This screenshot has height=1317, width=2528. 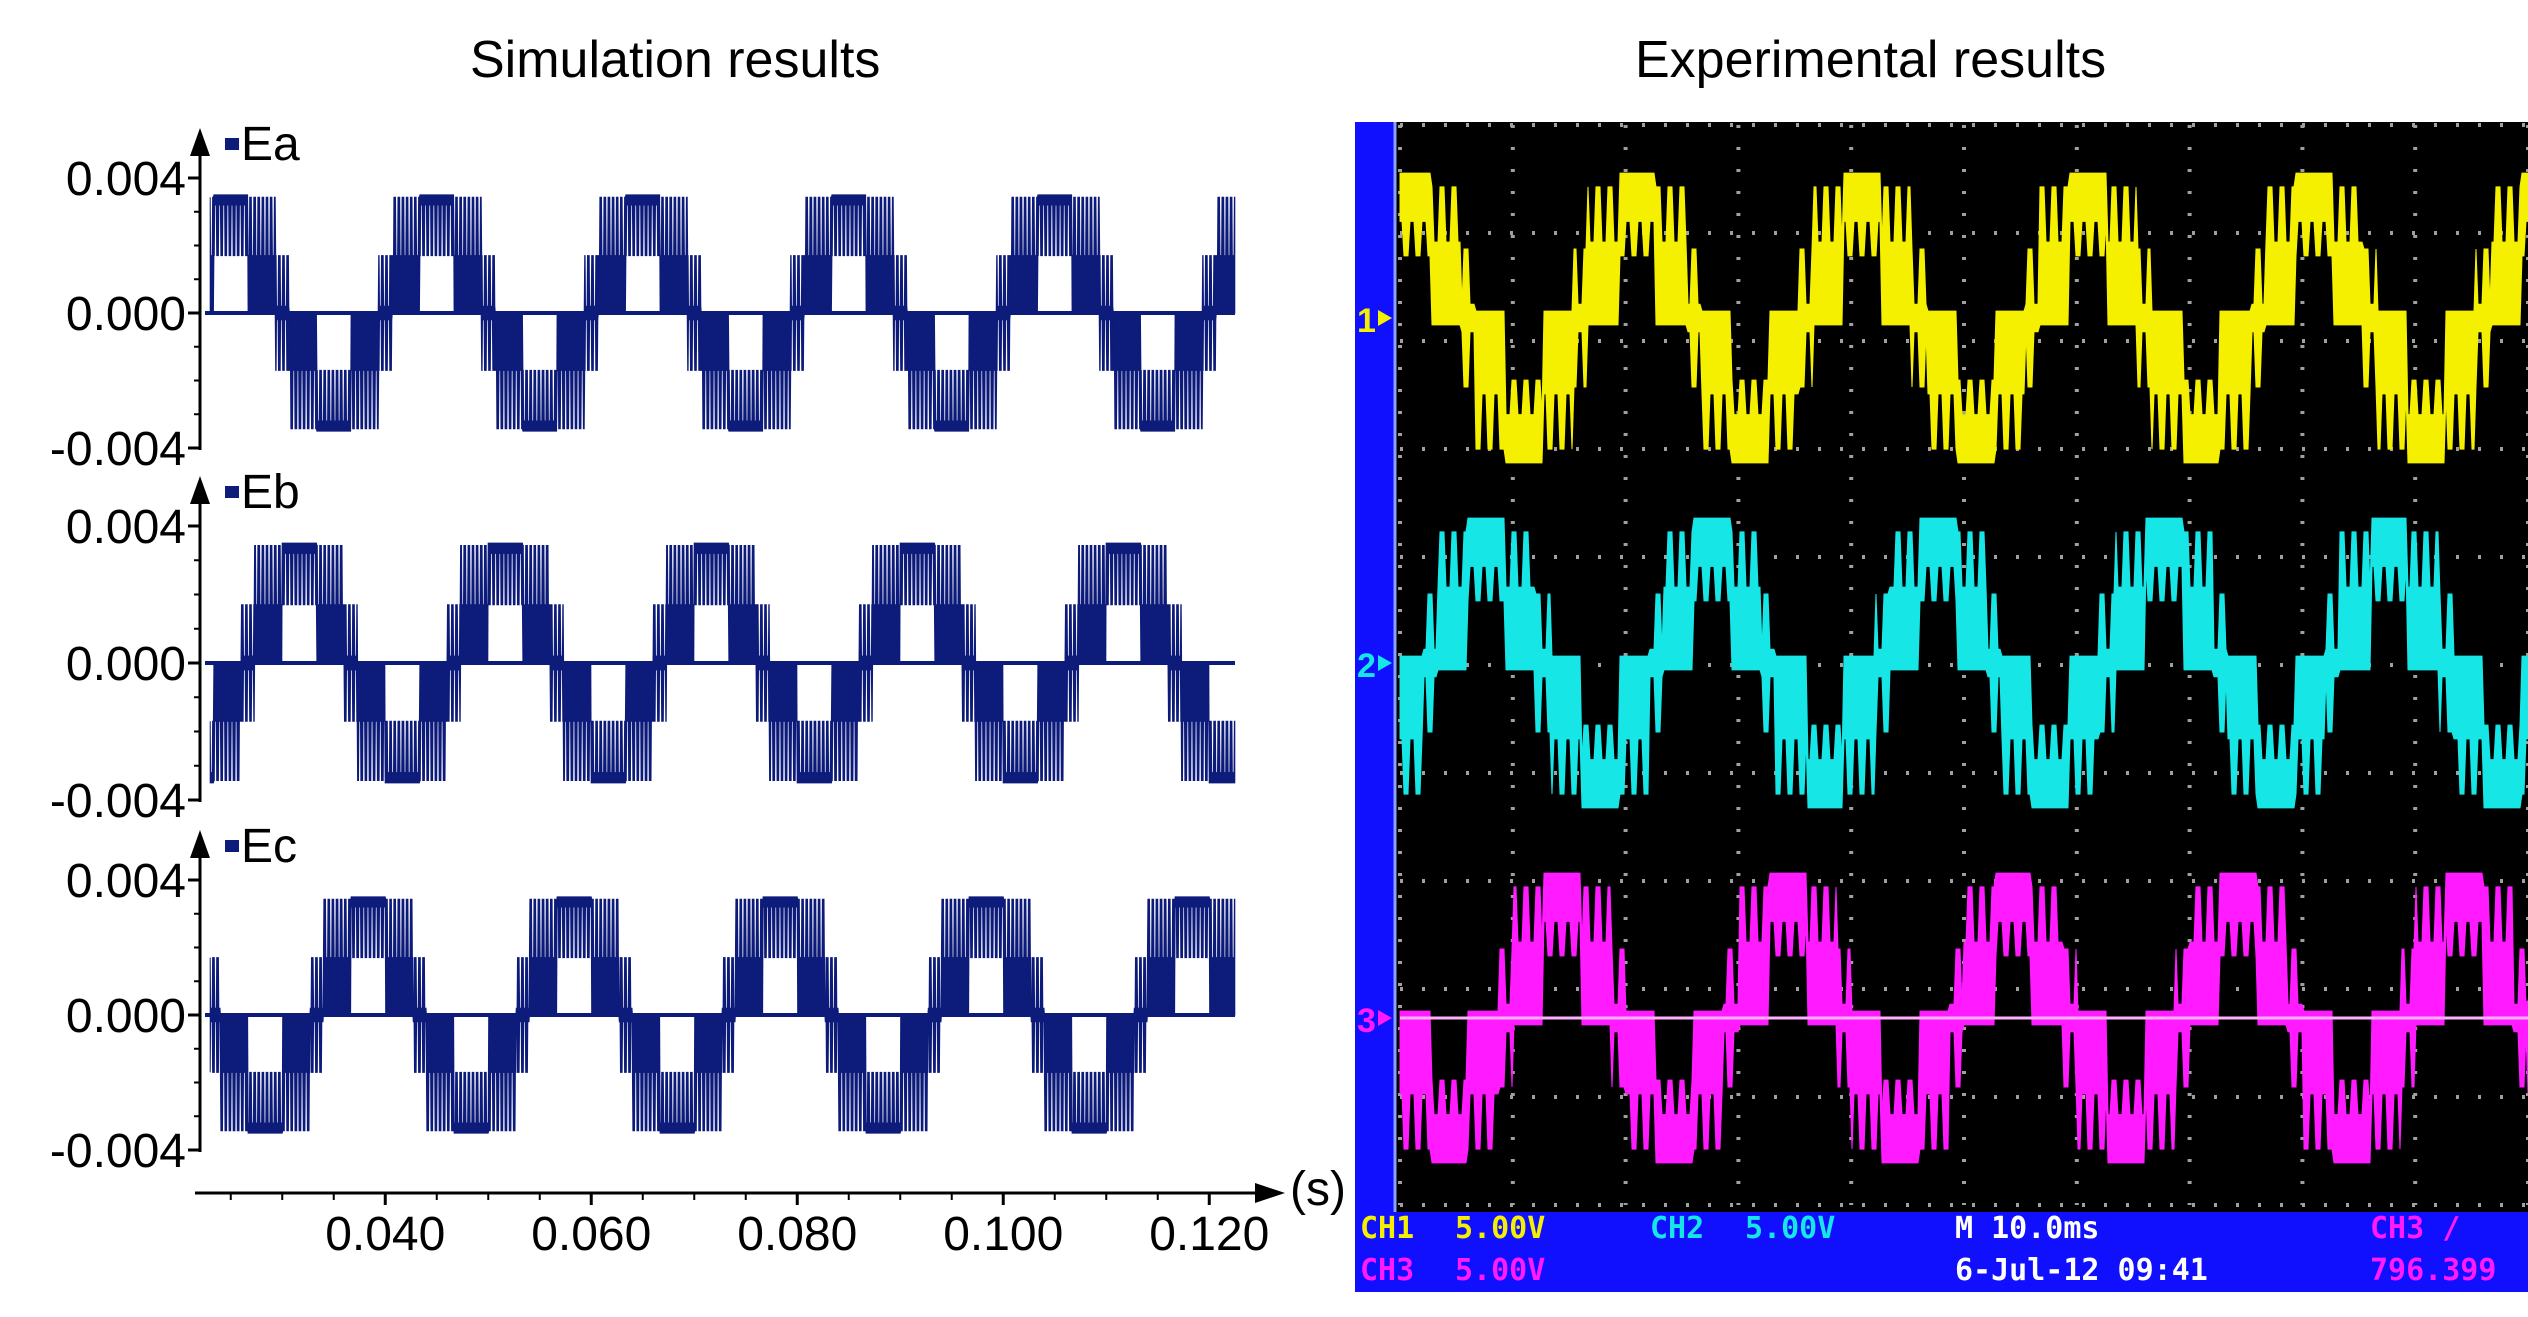 What do you see at coordinates (1500, 1228) in the screenshot?
I see `status-ch1-scale: 5.00V` at bounding box center [1500, 1228].